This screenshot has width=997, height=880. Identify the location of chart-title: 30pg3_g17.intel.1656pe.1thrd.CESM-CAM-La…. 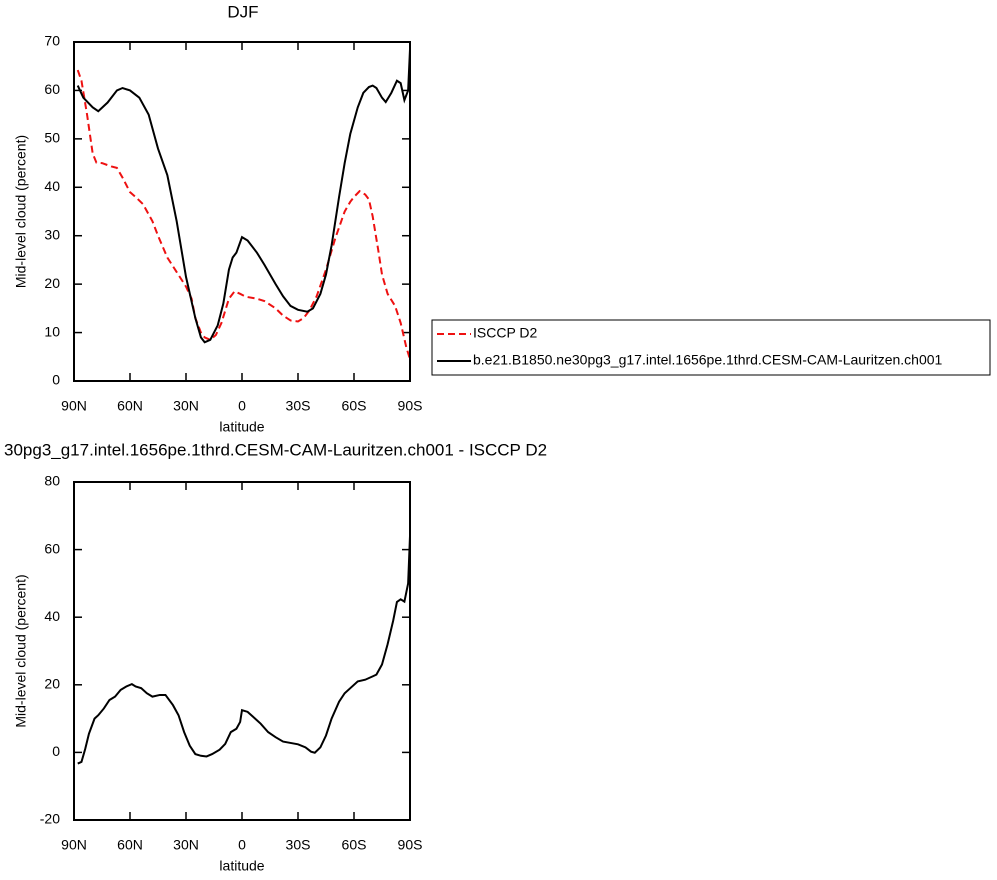
(275, 449).